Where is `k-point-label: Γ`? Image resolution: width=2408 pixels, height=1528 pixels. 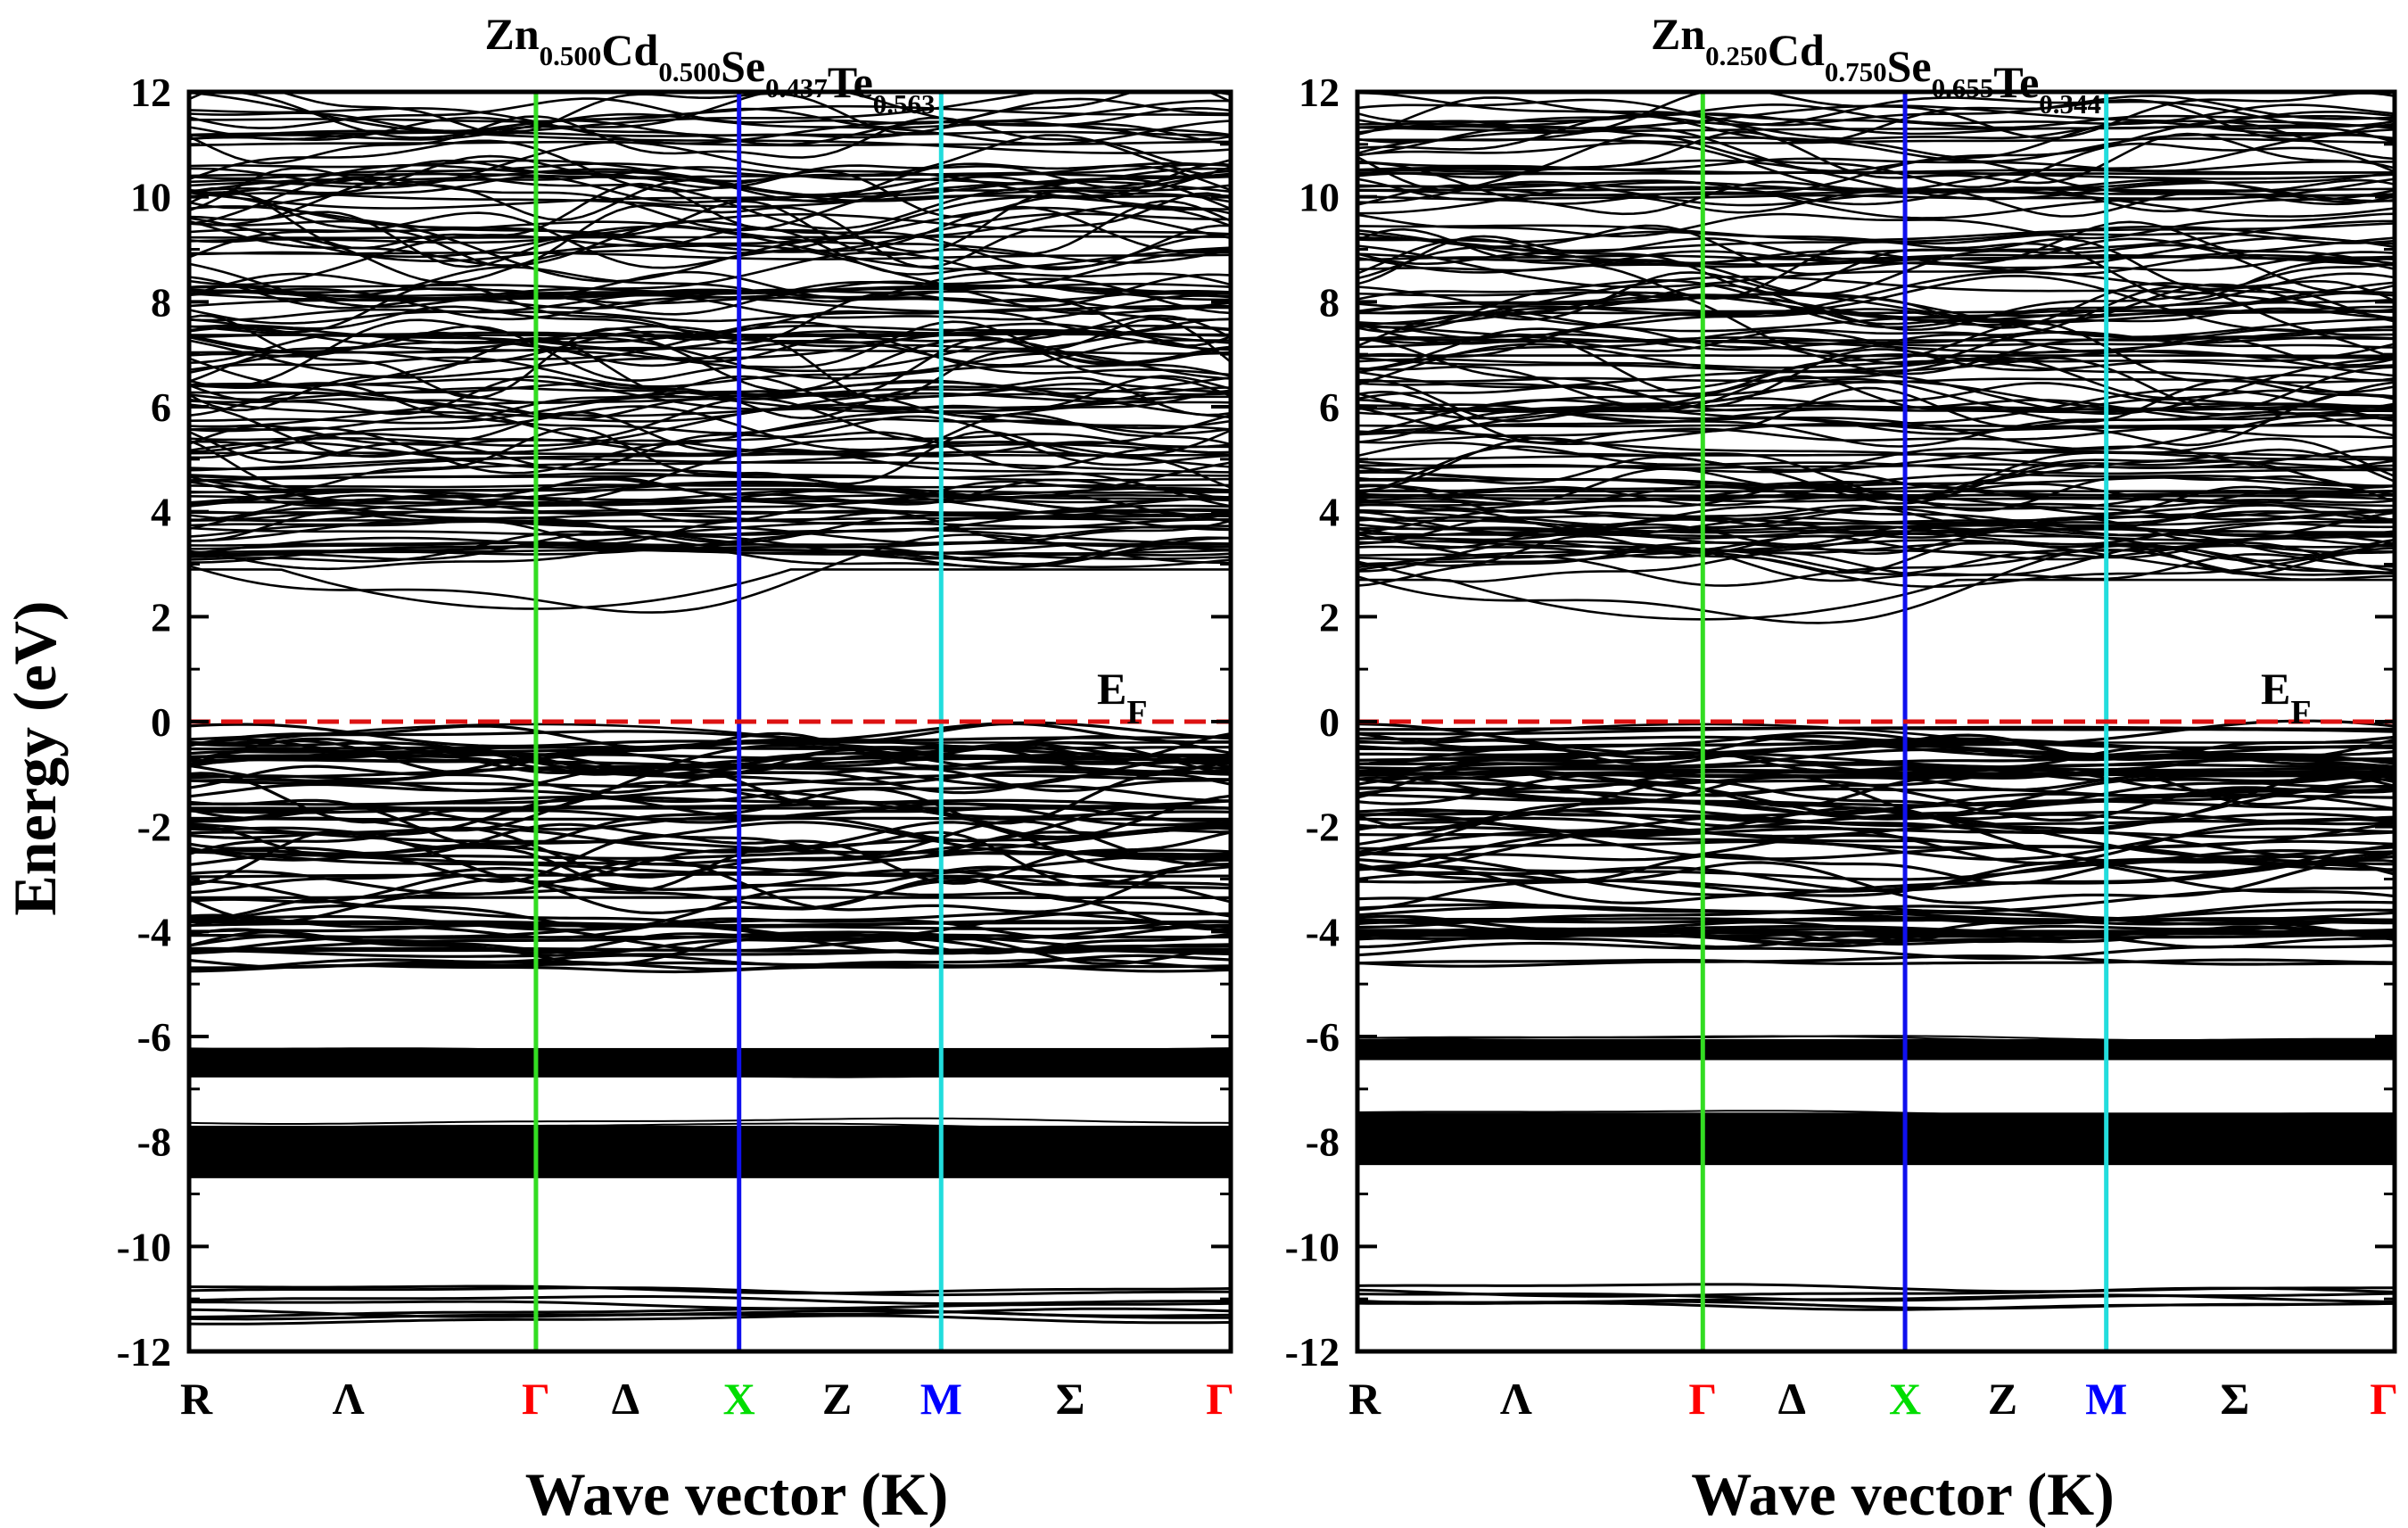
k-point-label: Γ is located at coordinates (1702, 1399).